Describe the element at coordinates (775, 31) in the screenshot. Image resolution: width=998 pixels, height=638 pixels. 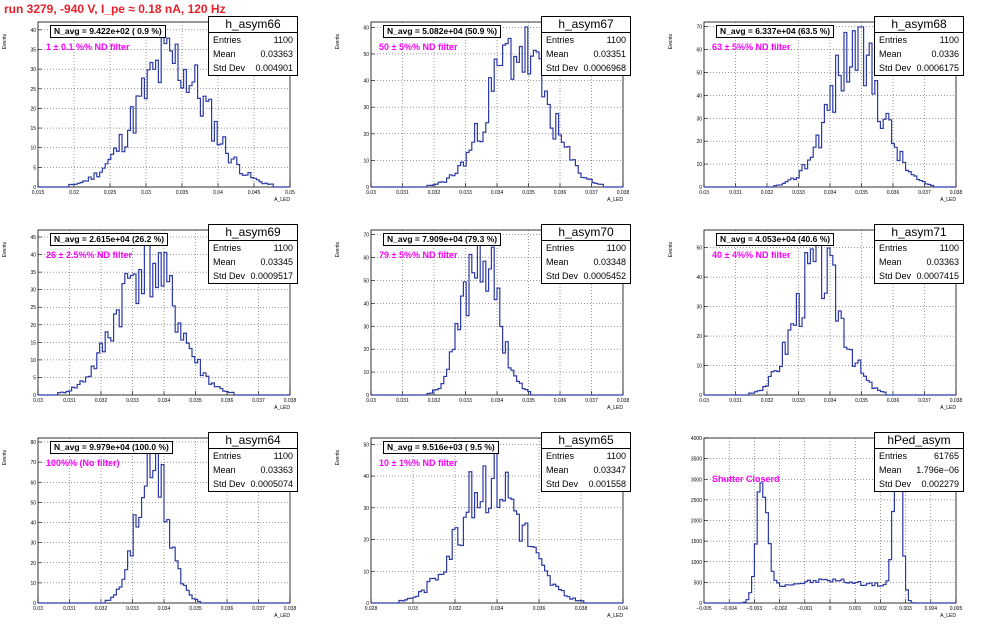
I see `navg-label: N_avg = 6.337e+04 (63.5 %)` at that location.